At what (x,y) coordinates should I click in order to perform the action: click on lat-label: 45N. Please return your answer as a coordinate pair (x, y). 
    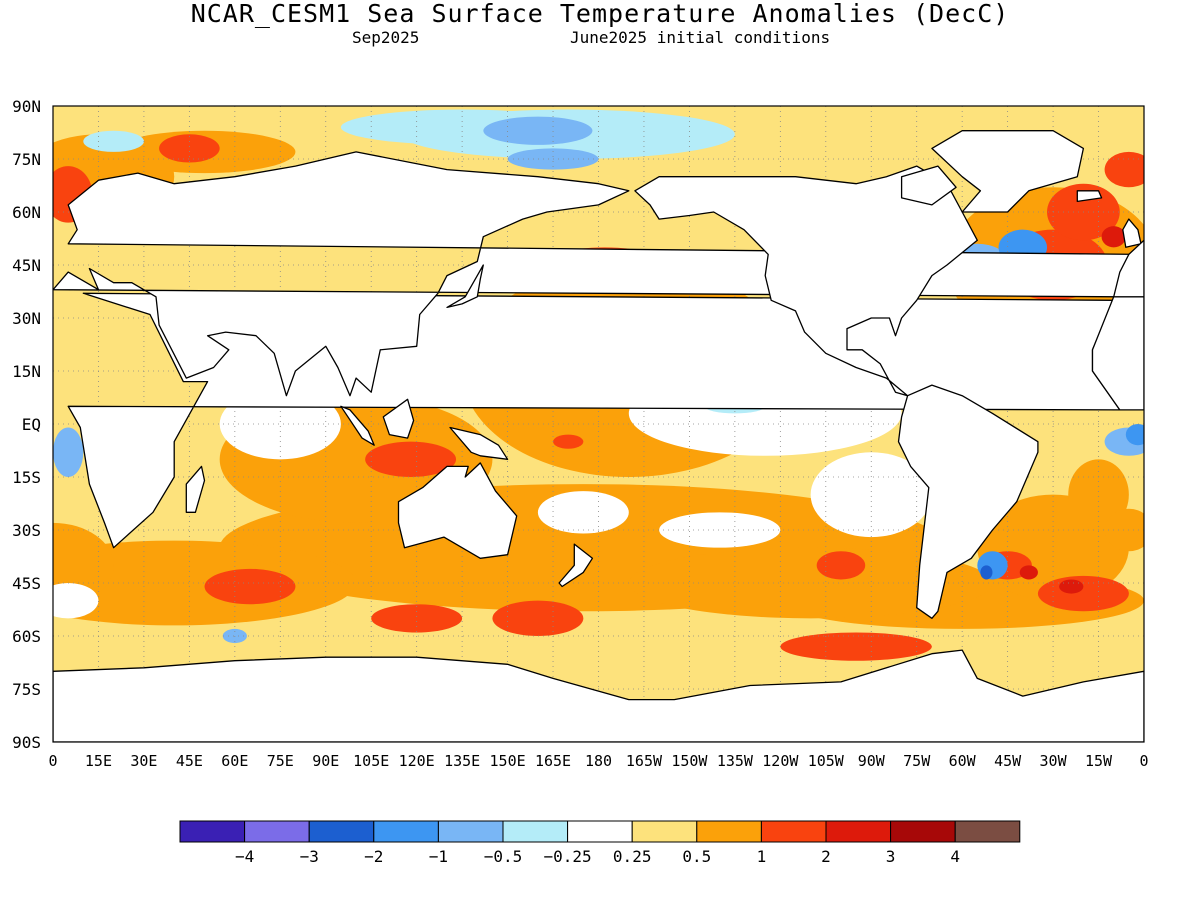
    Looking at the image, I should click on (26, 265).